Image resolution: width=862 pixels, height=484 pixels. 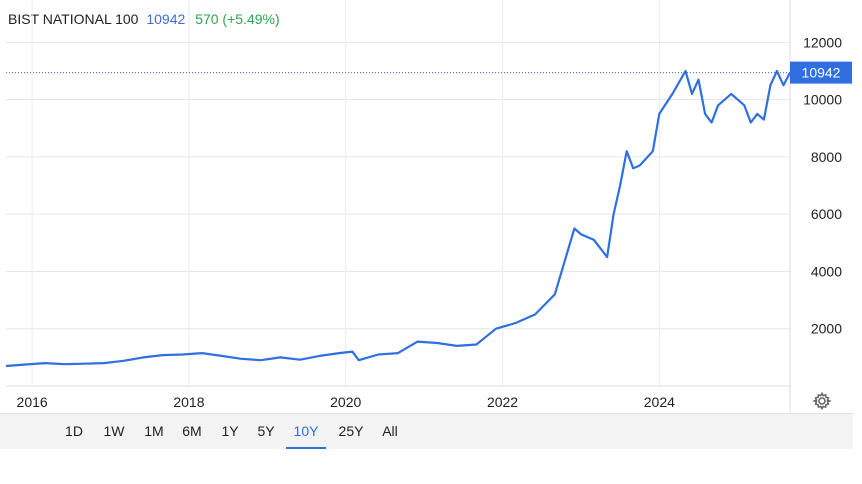 I want to click on x-axis-ticks: 2016 2018 2020 2022 2024, so click(x=346, y=402).